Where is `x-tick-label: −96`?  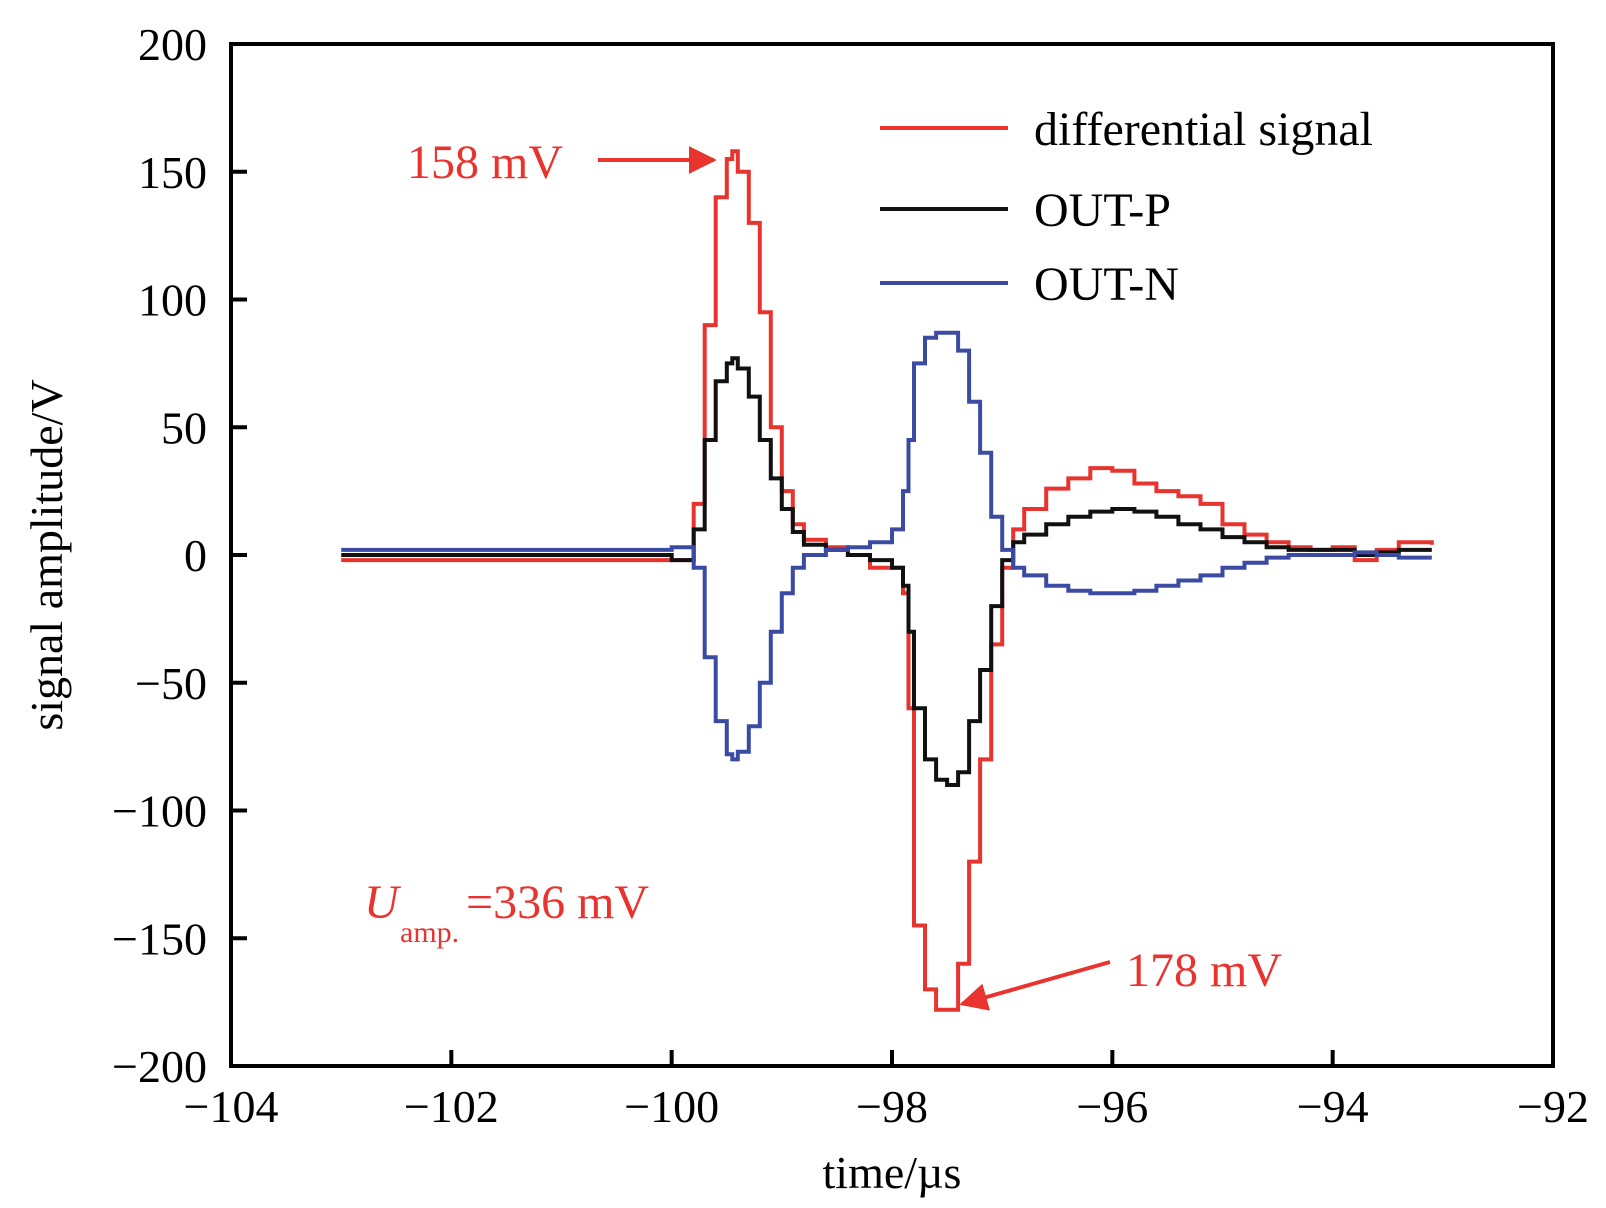 x-tick-label: −96 is located at coordinates (1112, 1106).